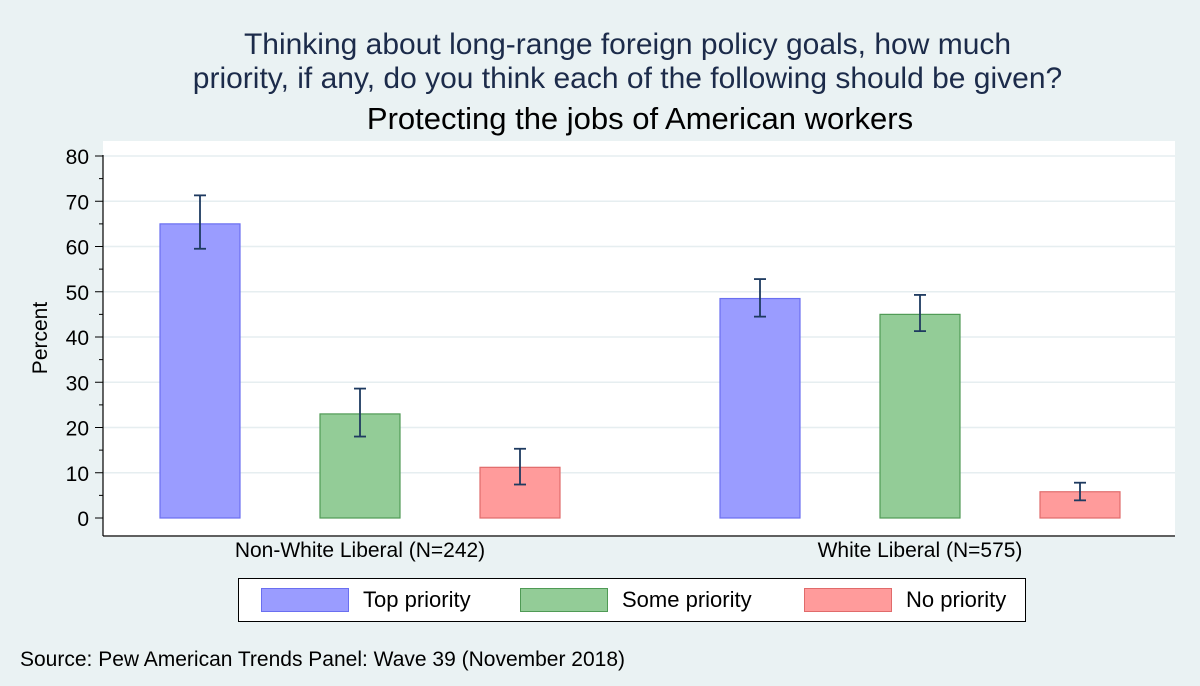  I want to click on legend-label-top-priority: Top priority, so click(417, 599).